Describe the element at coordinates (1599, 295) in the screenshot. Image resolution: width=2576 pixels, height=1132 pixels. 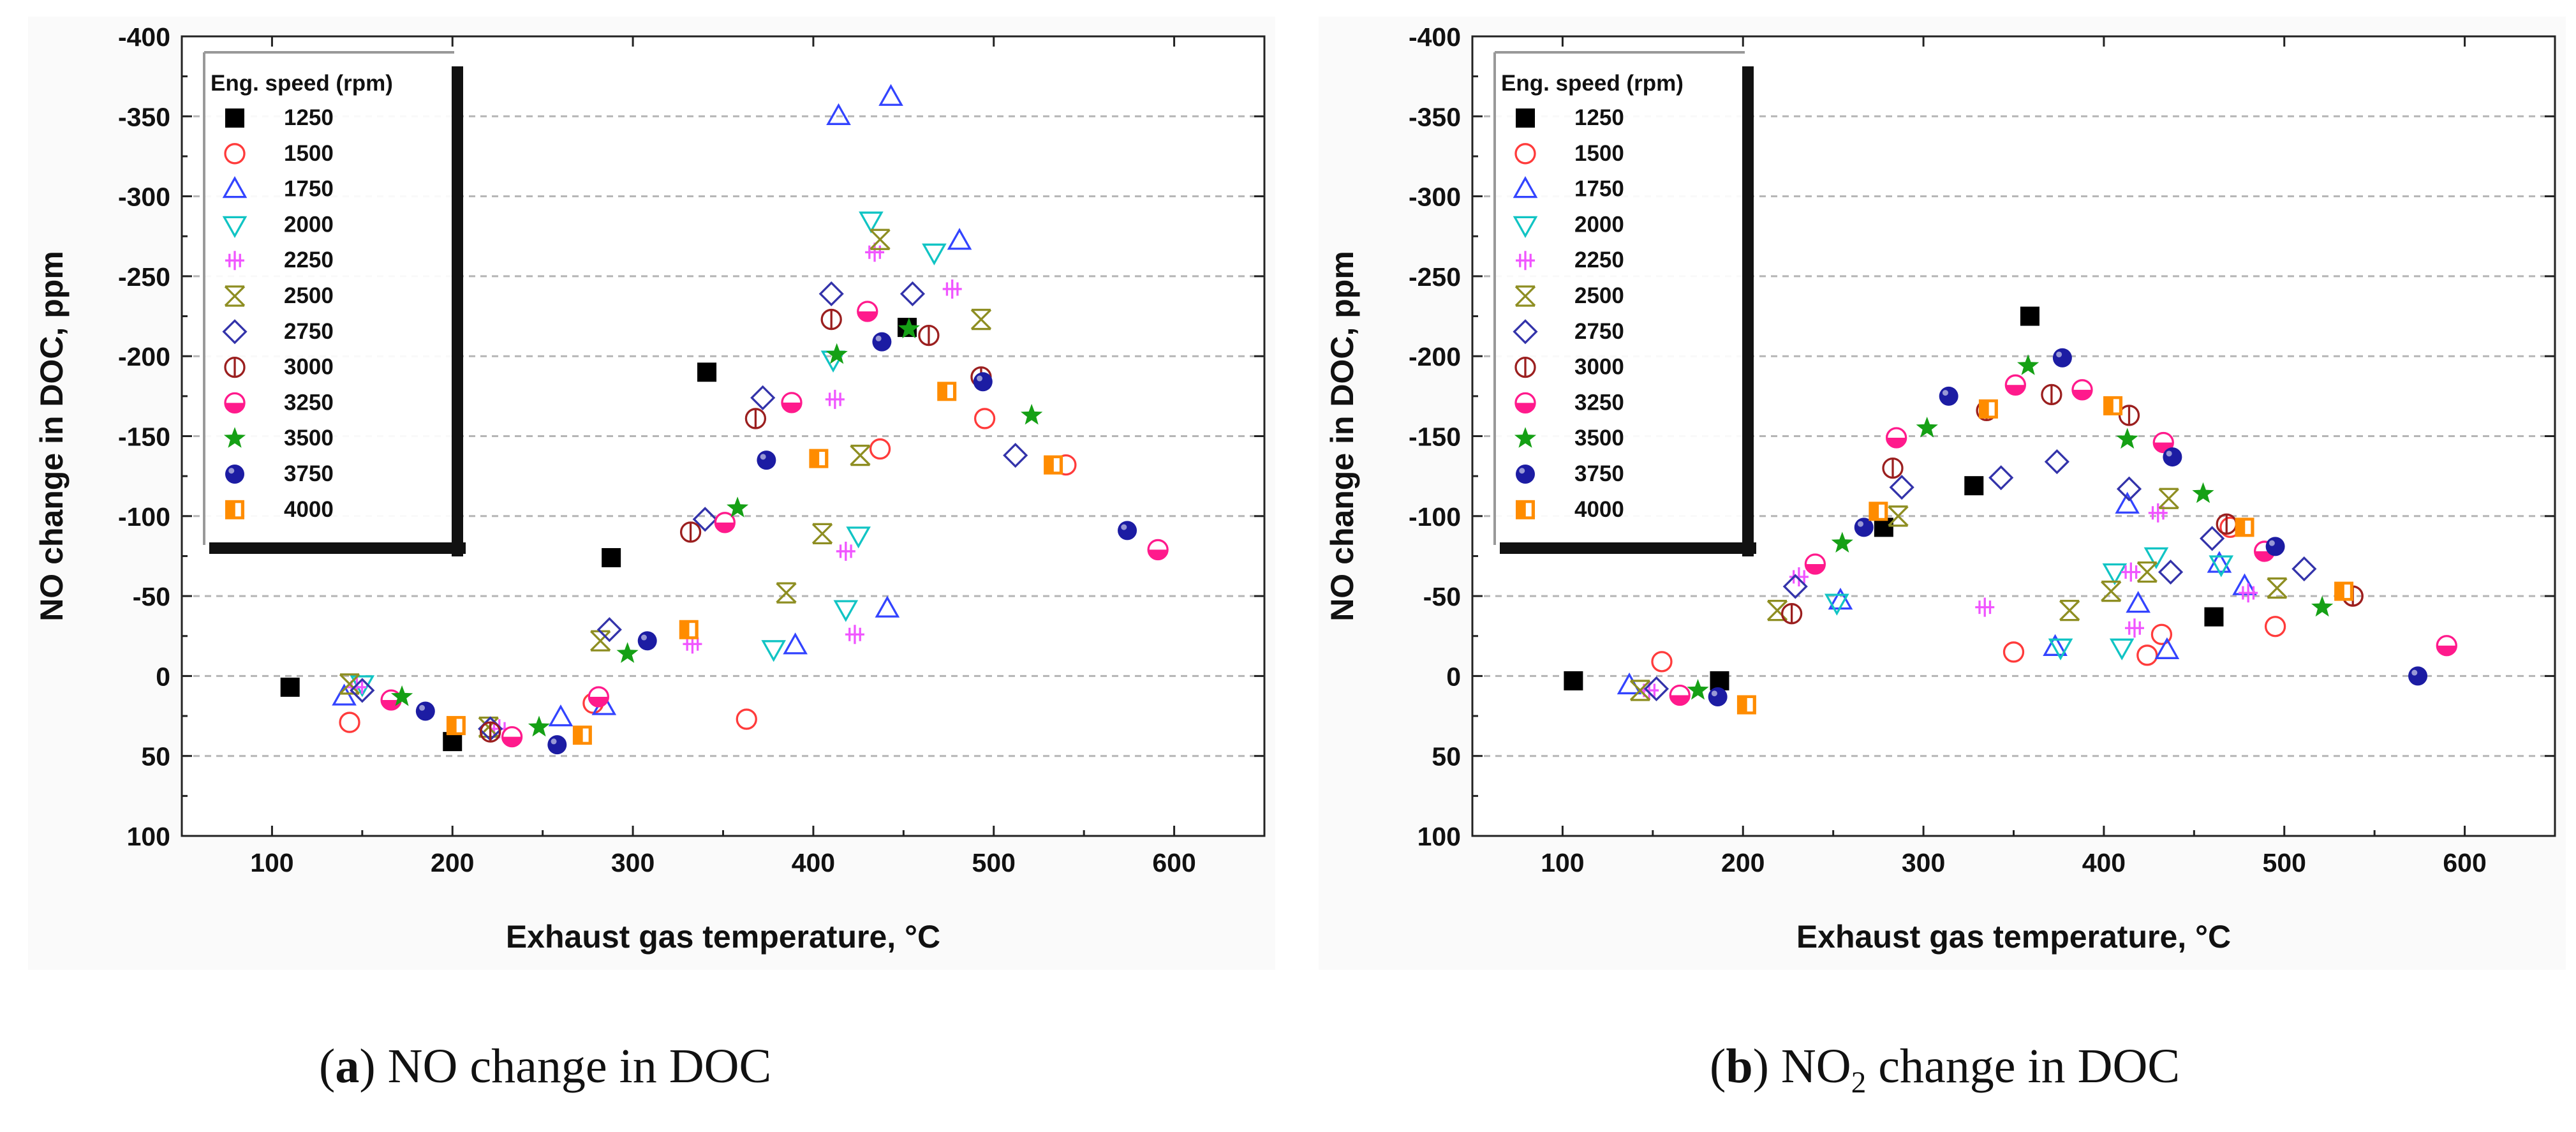
I see `legend-label-2500: 2500` at that location.